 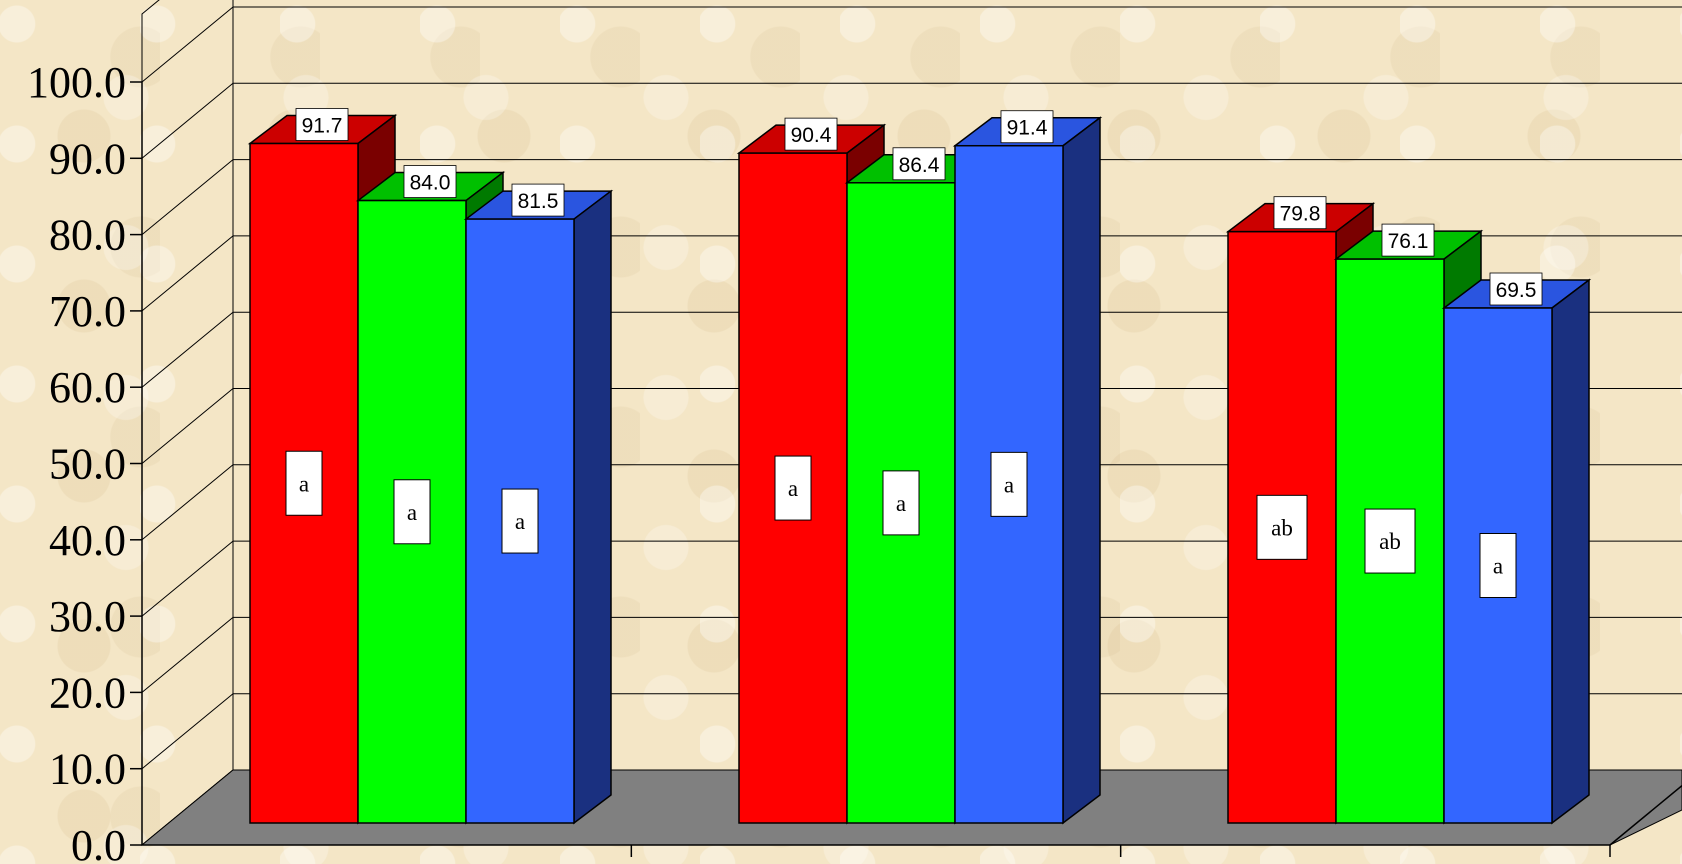 What do you see at coordinates (87, 158) in the screenshot?
I see `y-tick-label: 90.0` at bounding box center [87, 158].